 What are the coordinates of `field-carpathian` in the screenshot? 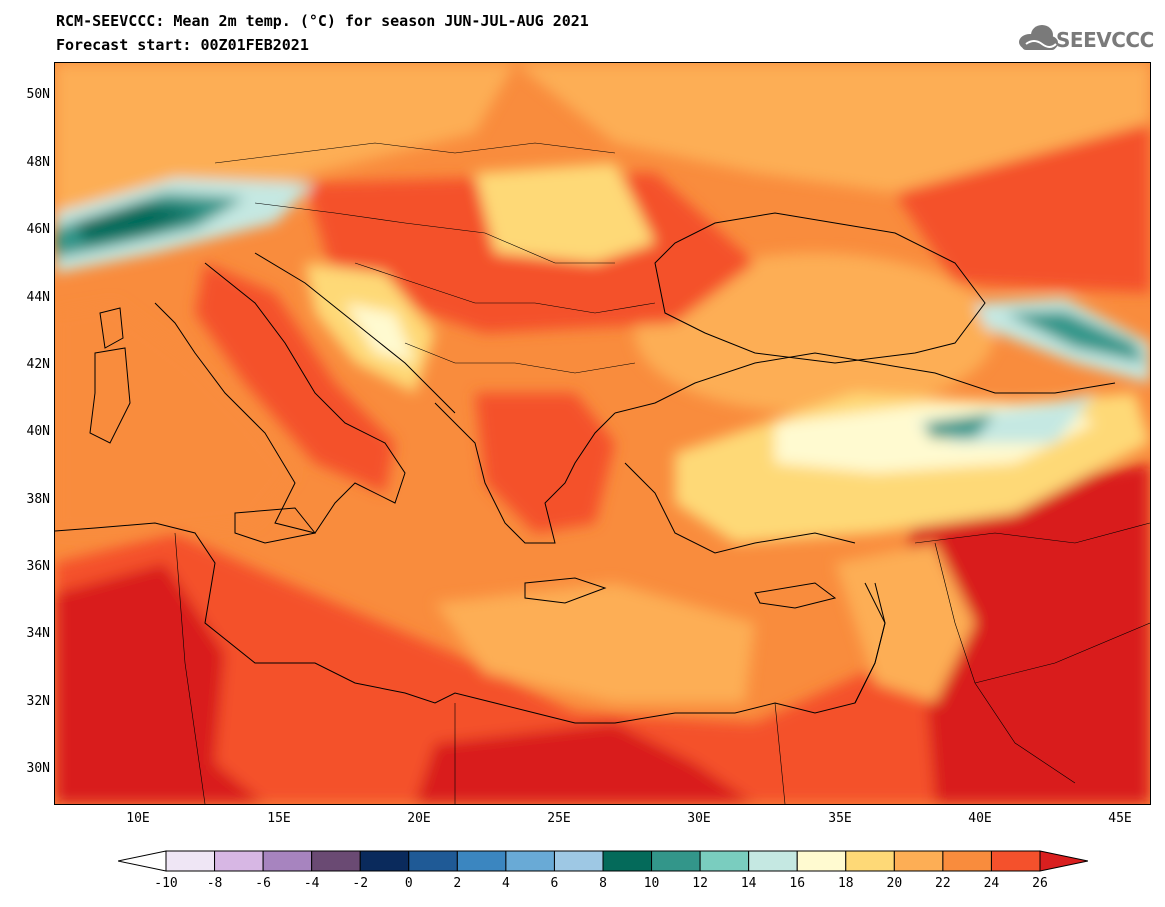 It's located at (565, 213).